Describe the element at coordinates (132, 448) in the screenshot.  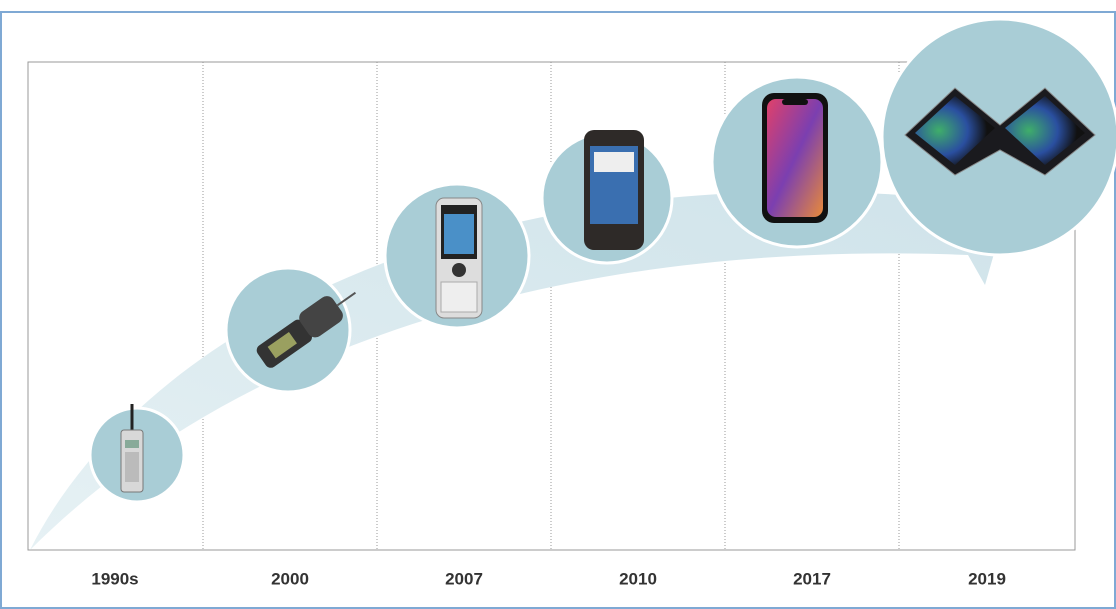
I see `phone-1990s` at that location.